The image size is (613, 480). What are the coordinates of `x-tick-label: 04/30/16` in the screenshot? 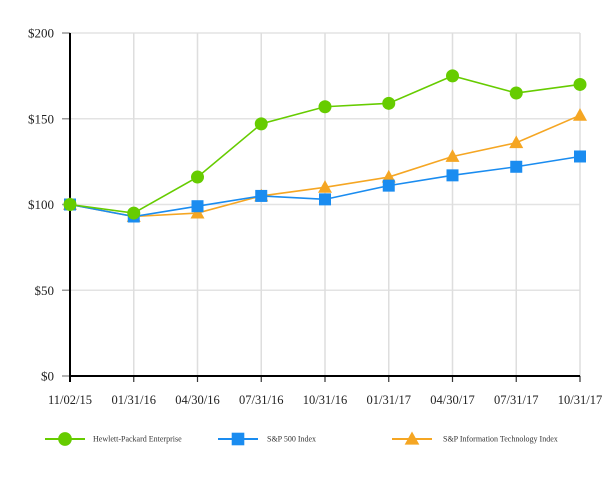 It's located at (197, 400).